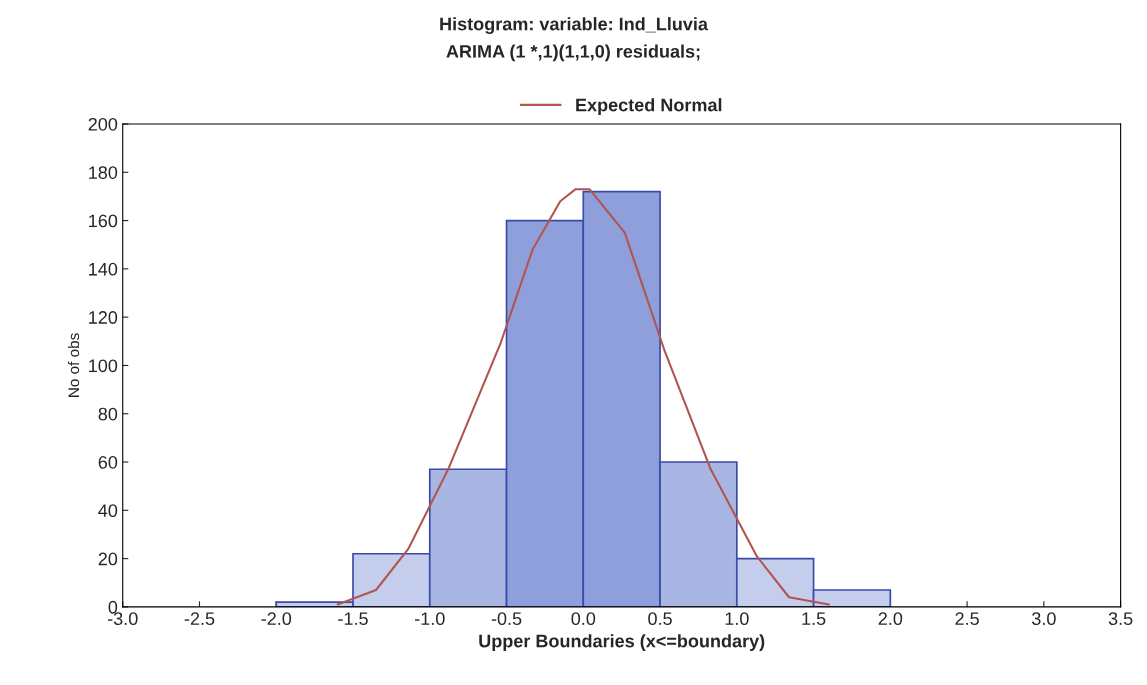  I want to click on legend-label: Expected Normal, so click(649, 106).